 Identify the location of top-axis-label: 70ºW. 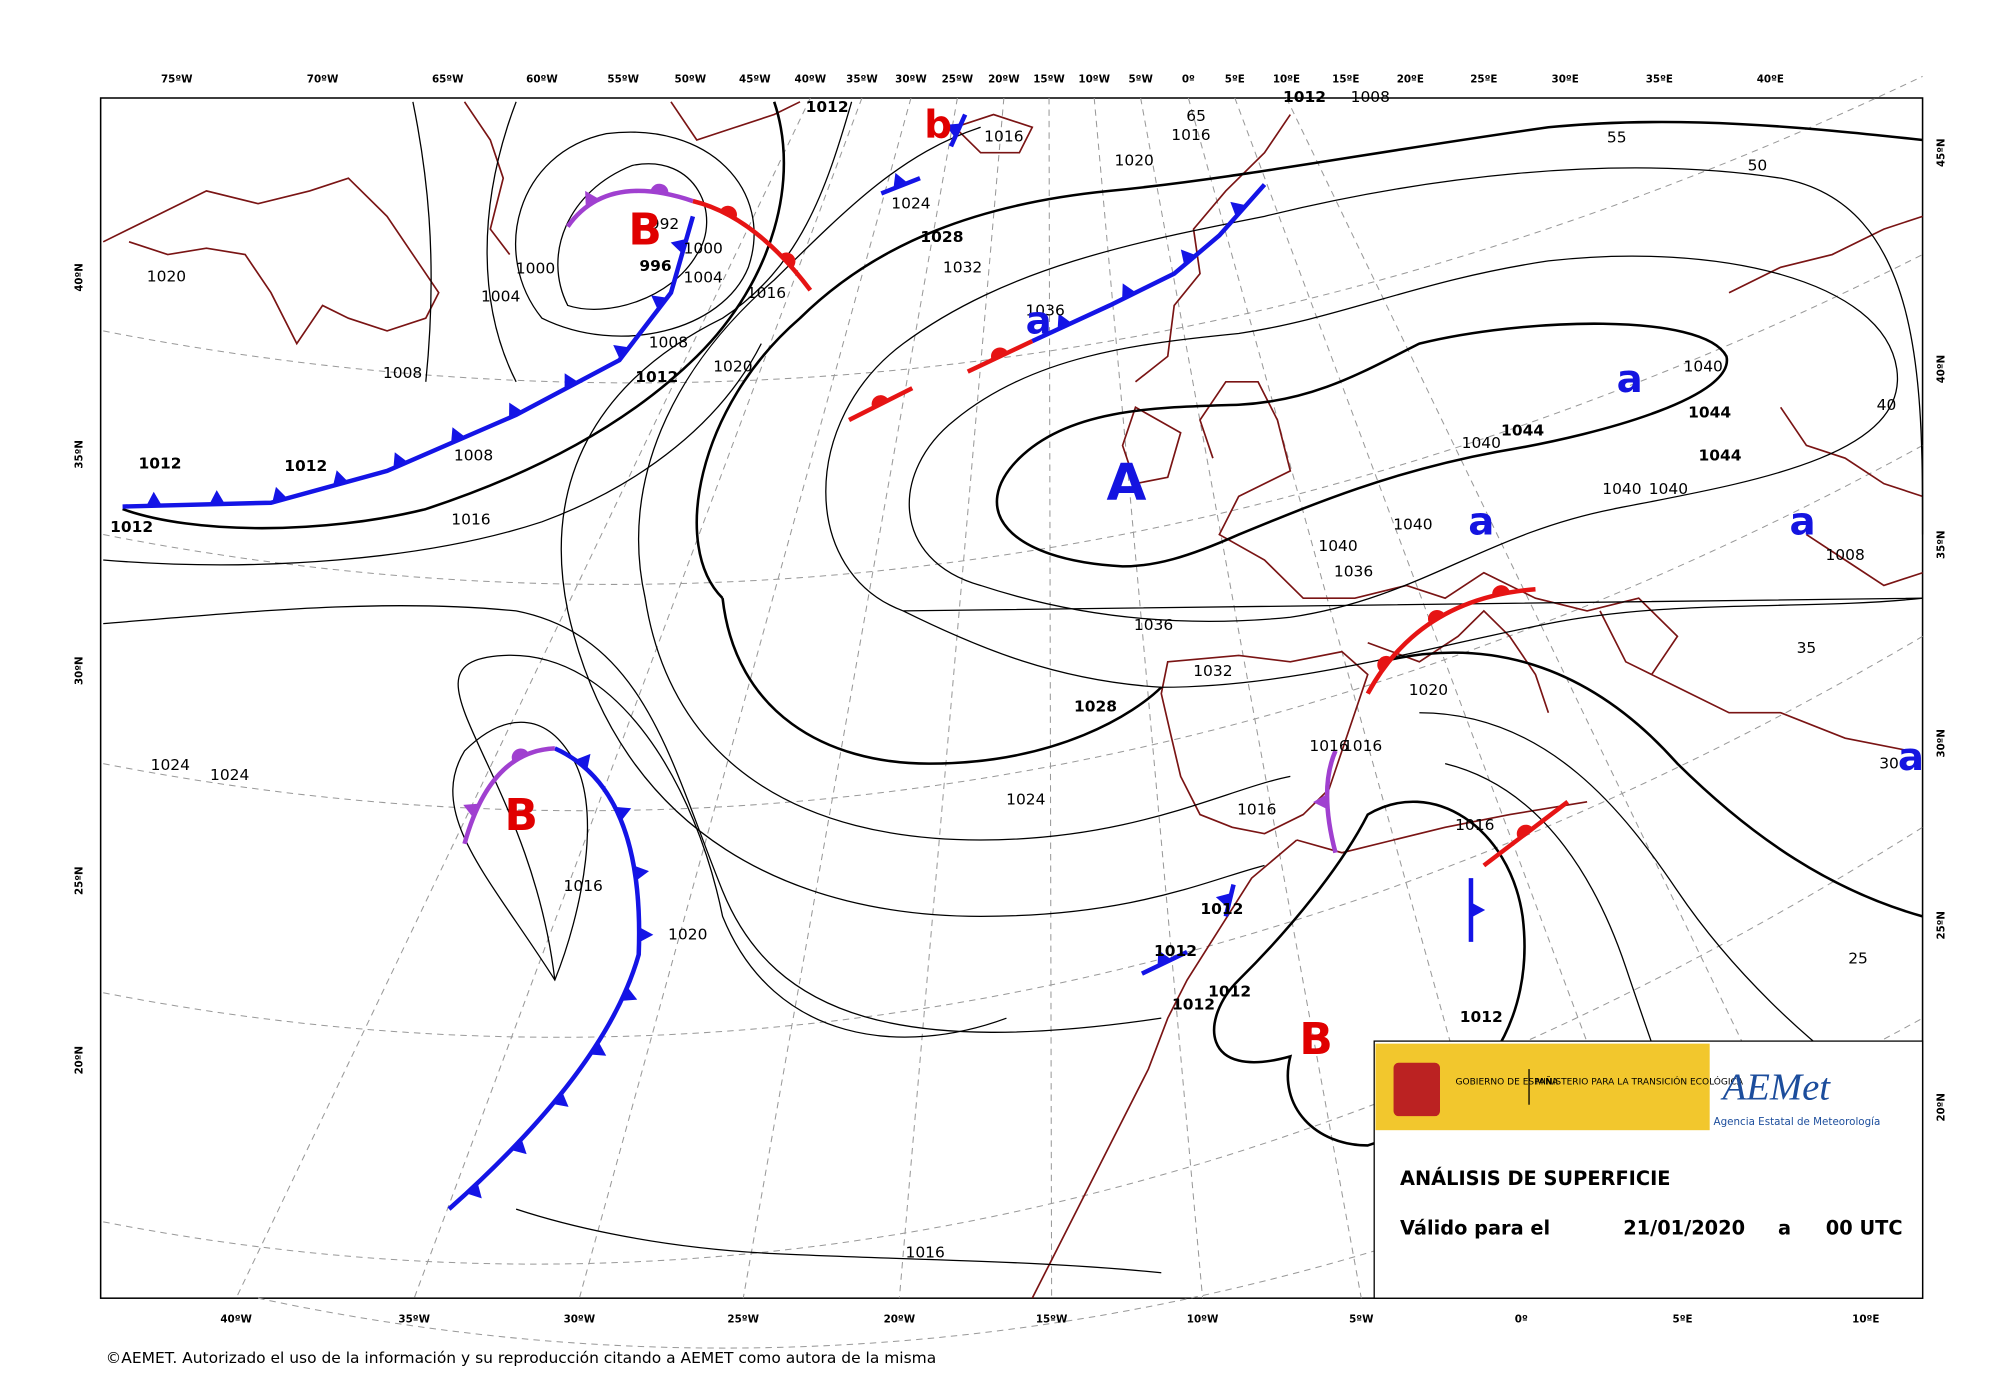
(323, 80).